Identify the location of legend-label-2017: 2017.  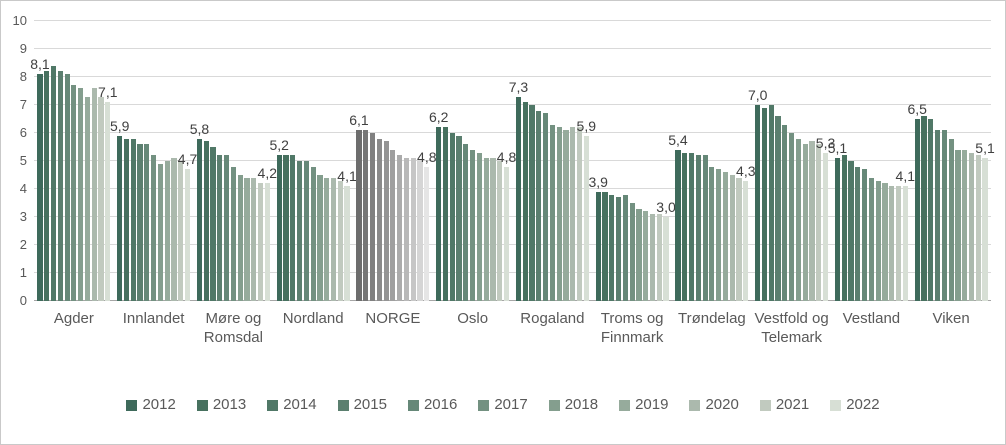
(511, 404).